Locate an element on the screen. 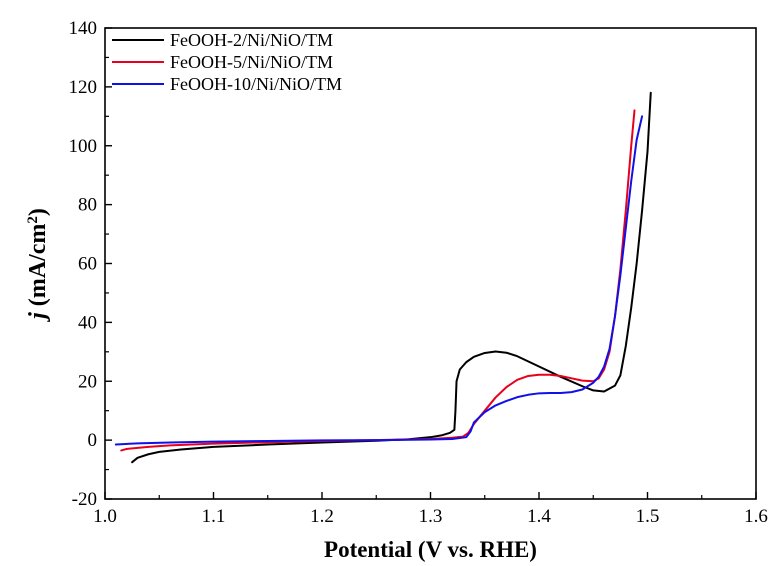 This screenshot has height=566, width=769. y-tick-label: 40 is located at coordinates (87, 322).